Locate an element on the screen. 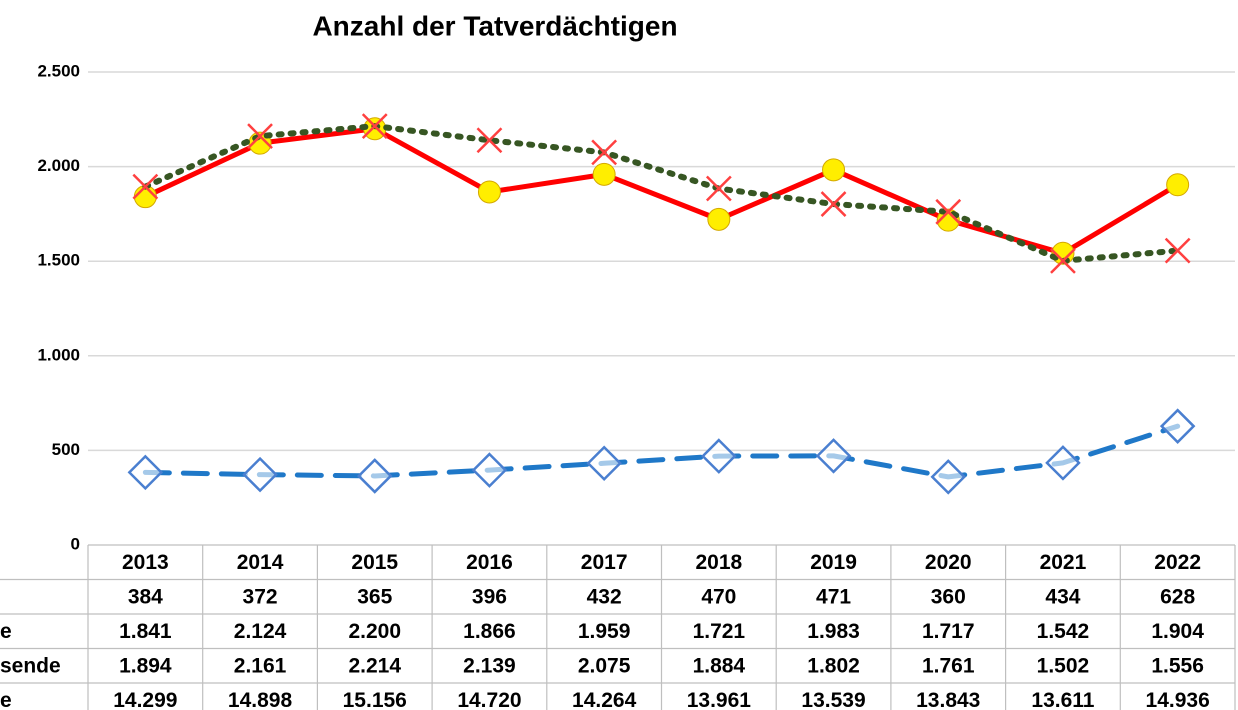  table-value: 360 is located at coordinates (948, 596).